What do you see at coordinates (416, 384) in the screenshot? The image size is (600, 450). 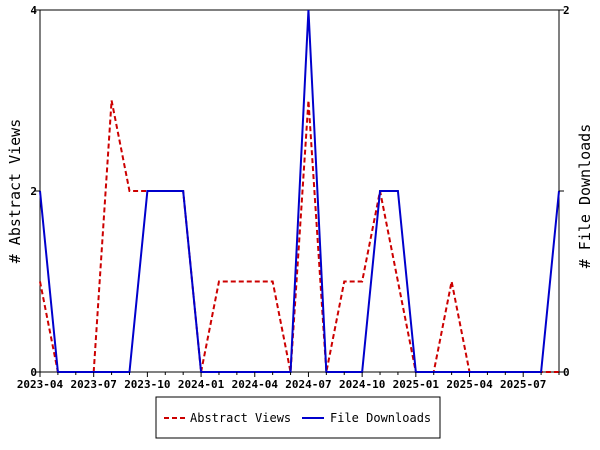 I see `x-tick-label: 2025-01` at bounding box center [416, 384].